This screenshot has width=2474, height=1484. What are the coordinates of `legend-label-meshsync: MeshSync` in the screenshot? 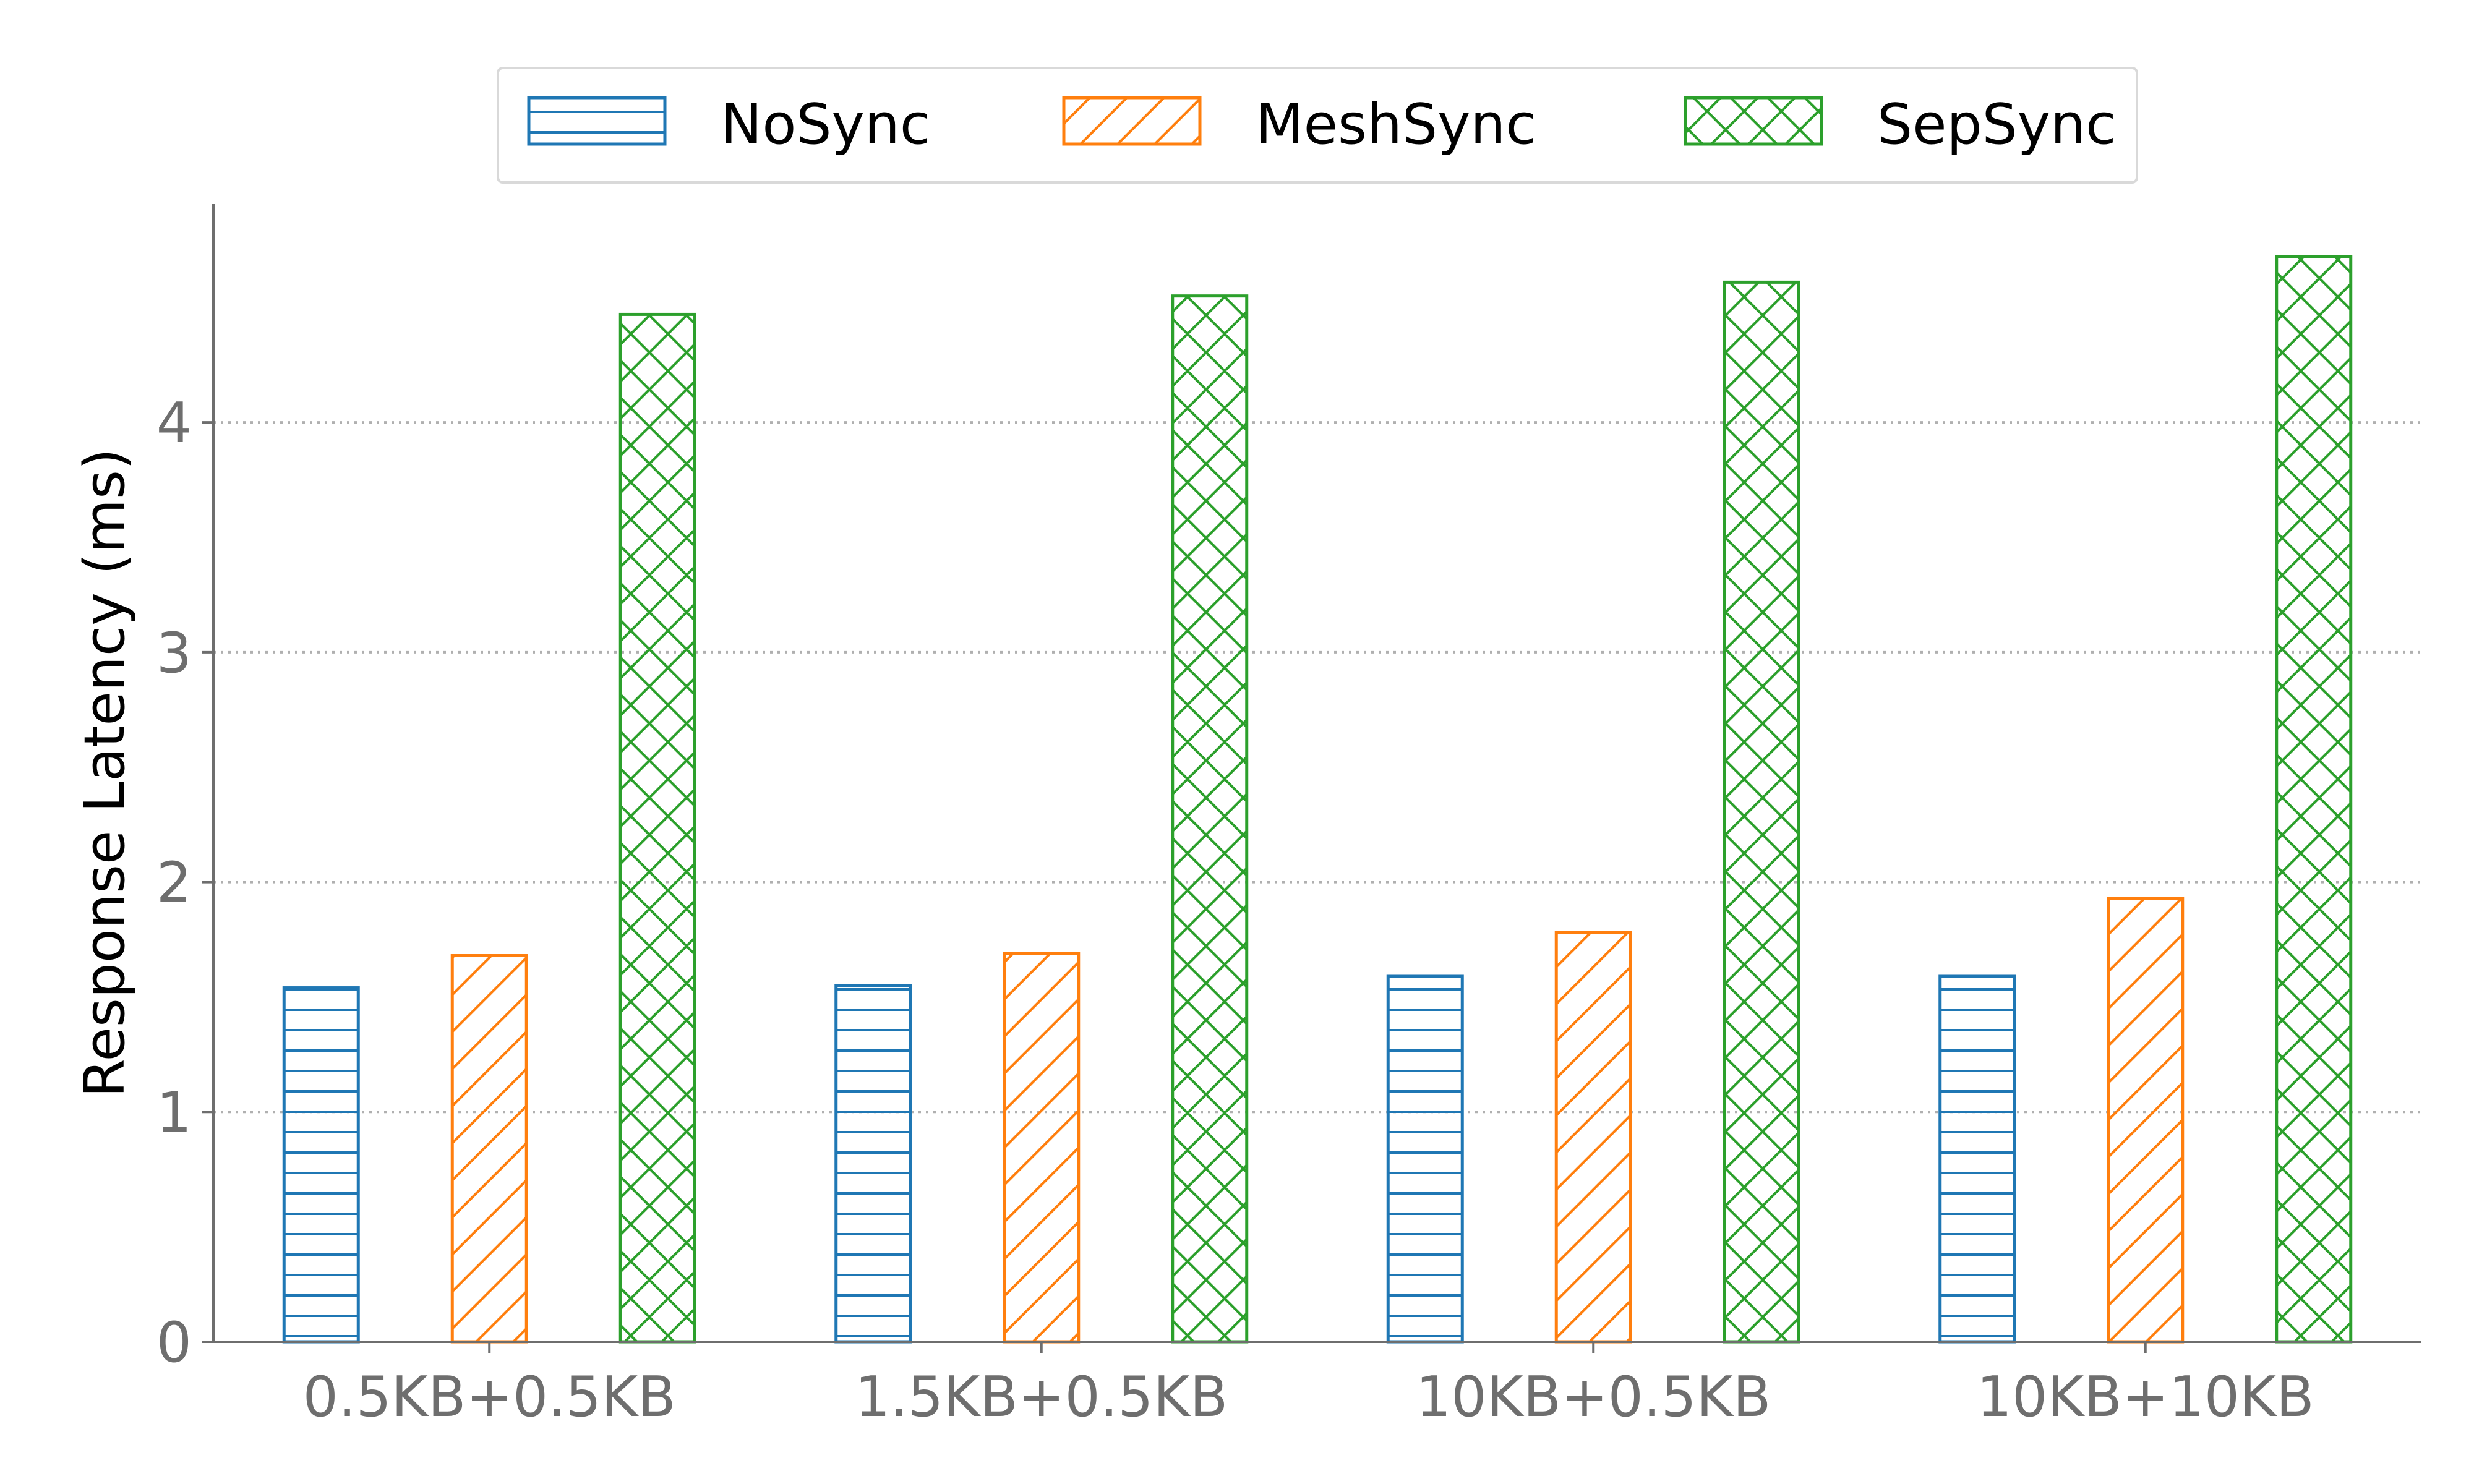 It's located at (1396, 124).